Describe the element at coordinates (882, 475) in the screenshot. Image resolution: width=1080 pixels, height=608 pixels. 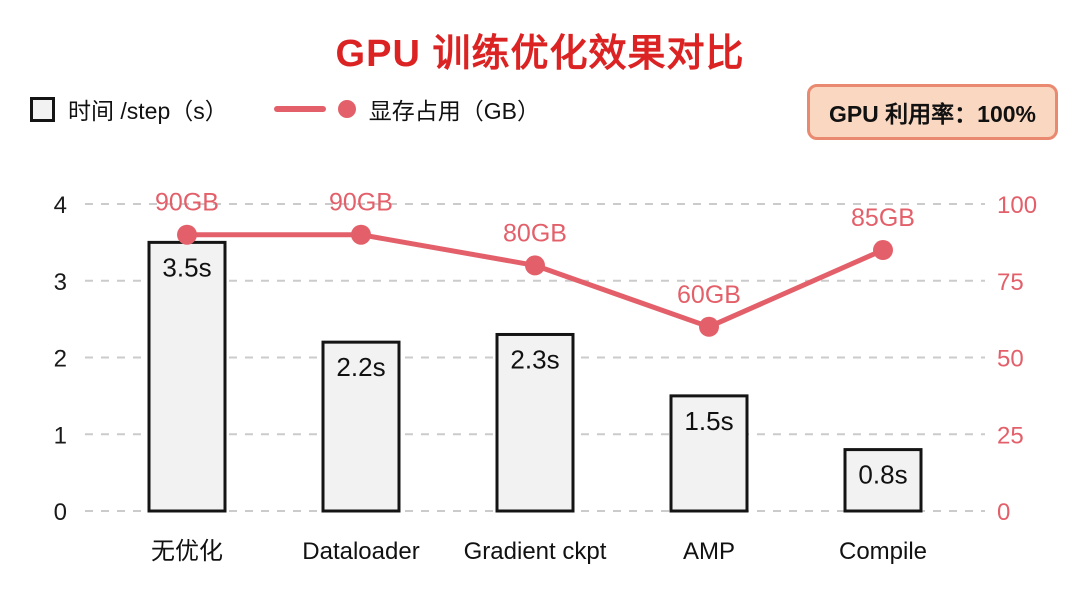
I see `bar-value-label: 0.8s` at that location.